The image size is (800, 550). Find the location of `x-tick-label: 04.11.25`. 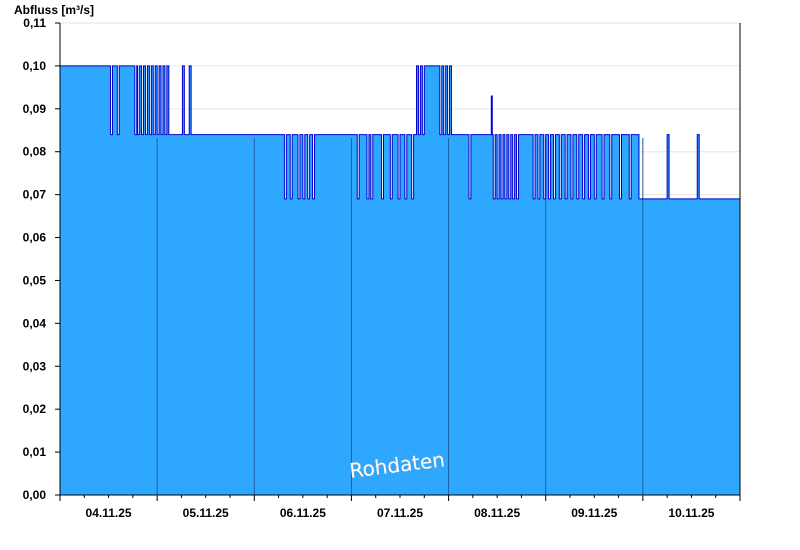

x-tick-label: 04.11.25 is located at coordinates (109, 513).